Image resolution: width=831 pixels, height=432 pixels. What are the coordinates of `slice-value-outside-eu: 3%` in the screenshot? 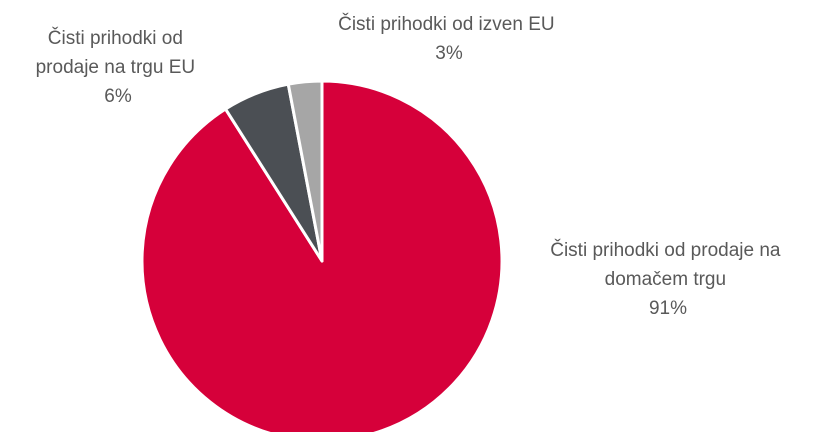 It's located at (449, 53).